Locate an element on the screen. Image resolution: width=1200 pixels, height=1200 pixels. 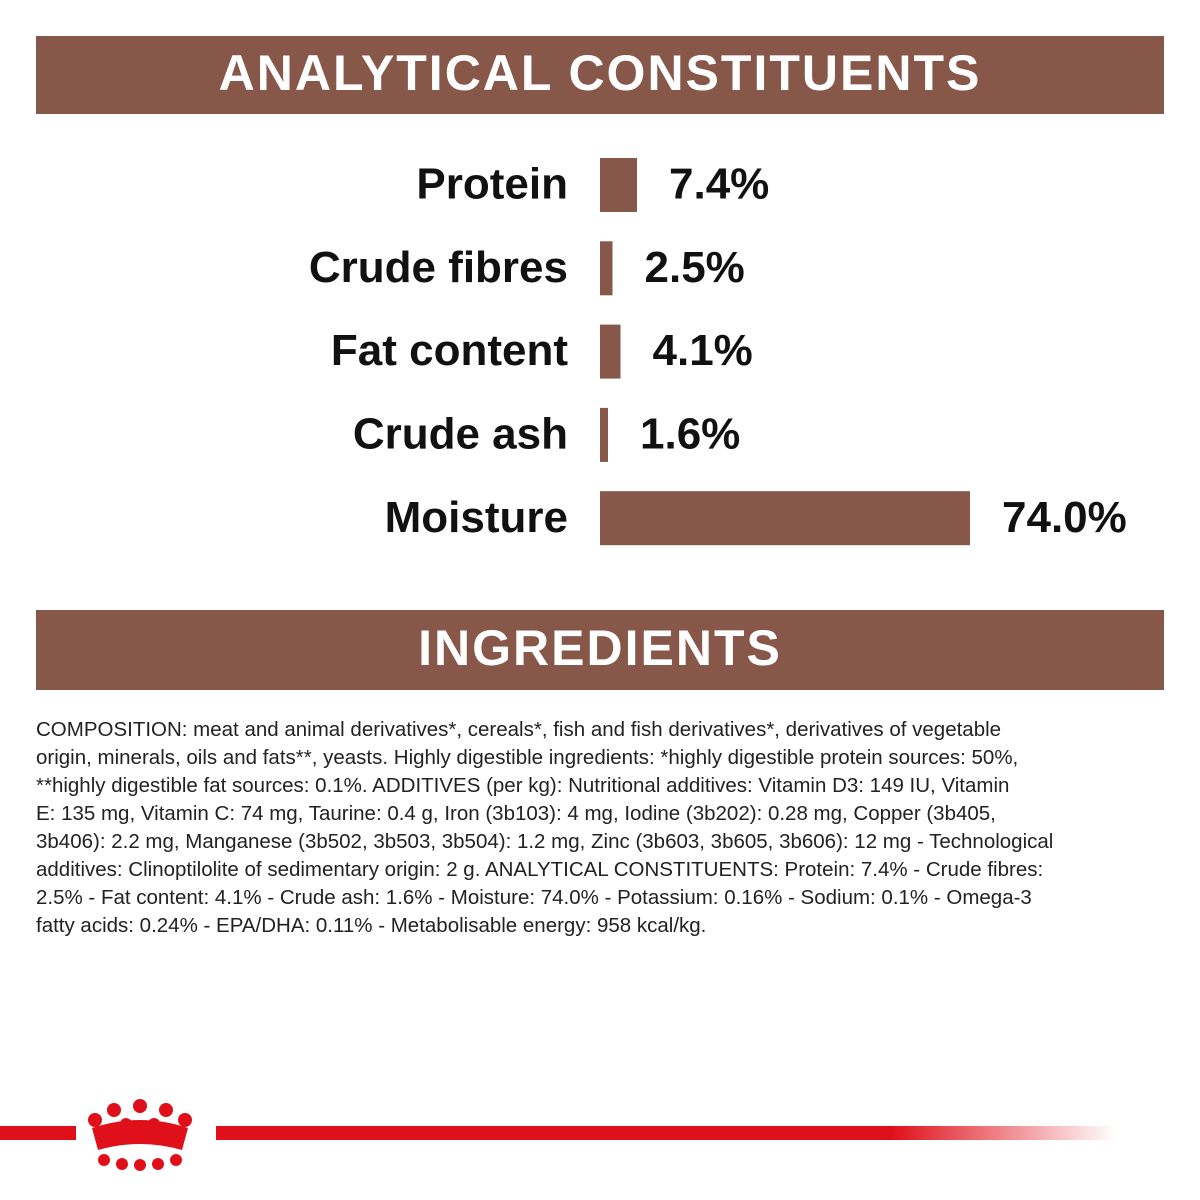
category-label: Crude ash is located at coordinates (460, 434).